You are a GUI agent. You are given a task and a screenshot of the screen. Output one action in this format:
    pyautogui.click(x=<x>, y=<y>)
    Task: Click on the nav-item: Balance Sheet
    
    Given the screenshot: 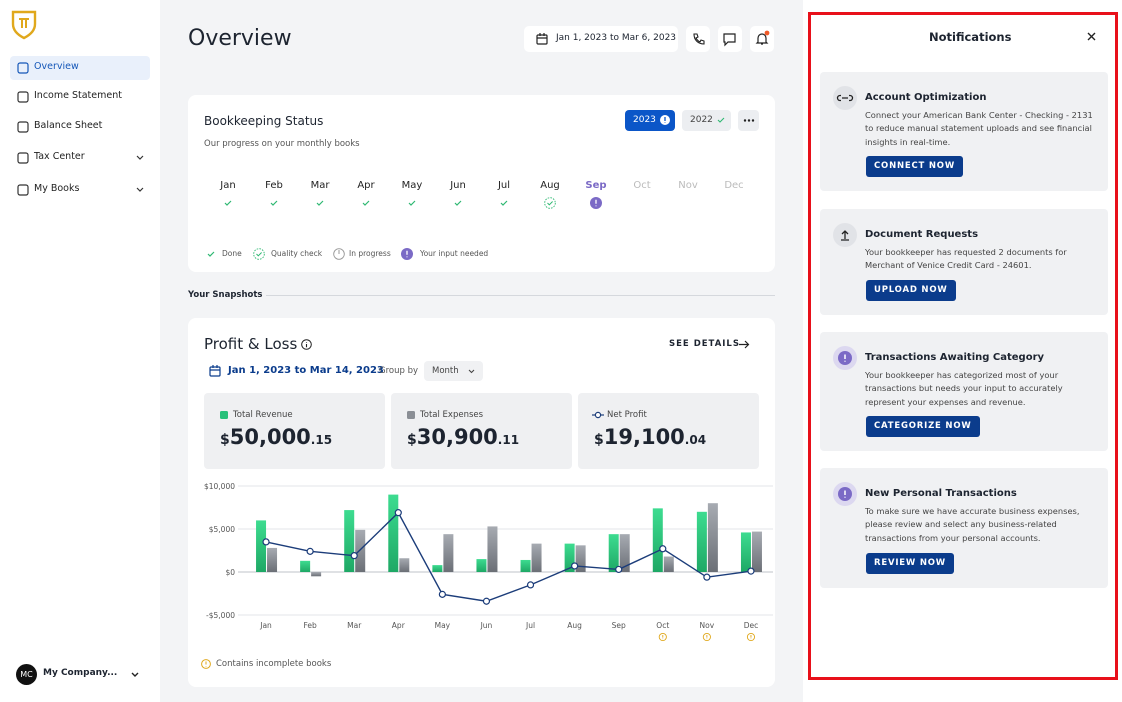 What is the action you would take?
    pyautogui.click(x=68, y=125)
    